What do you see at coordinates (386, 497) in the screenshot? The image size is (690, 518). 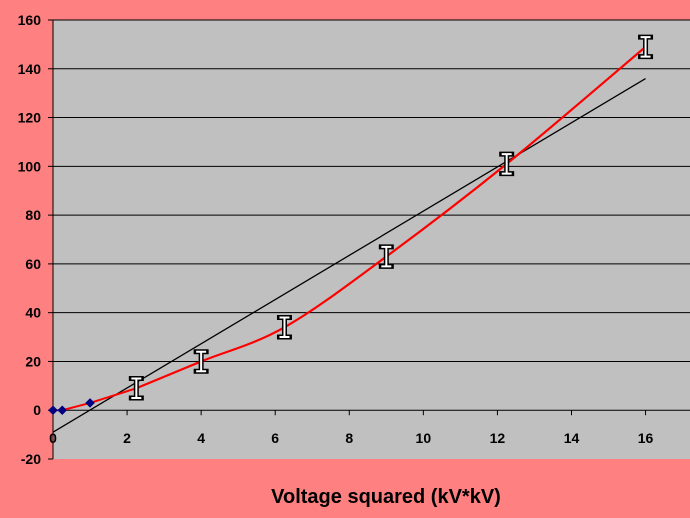 I see `x-axis-title: Voltage squared (kV*kV)` at bounding box center [386, 497].